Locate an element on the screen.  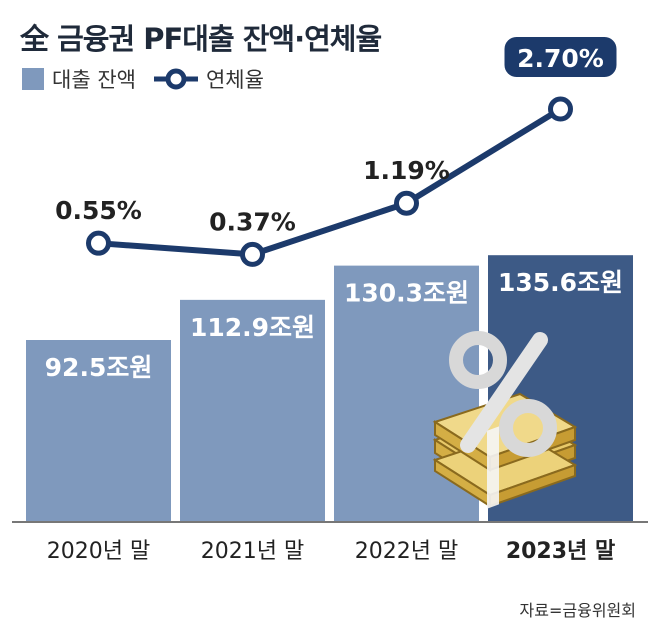
bar-value-label: 92.5조원 is located at coordinates (99, 367).